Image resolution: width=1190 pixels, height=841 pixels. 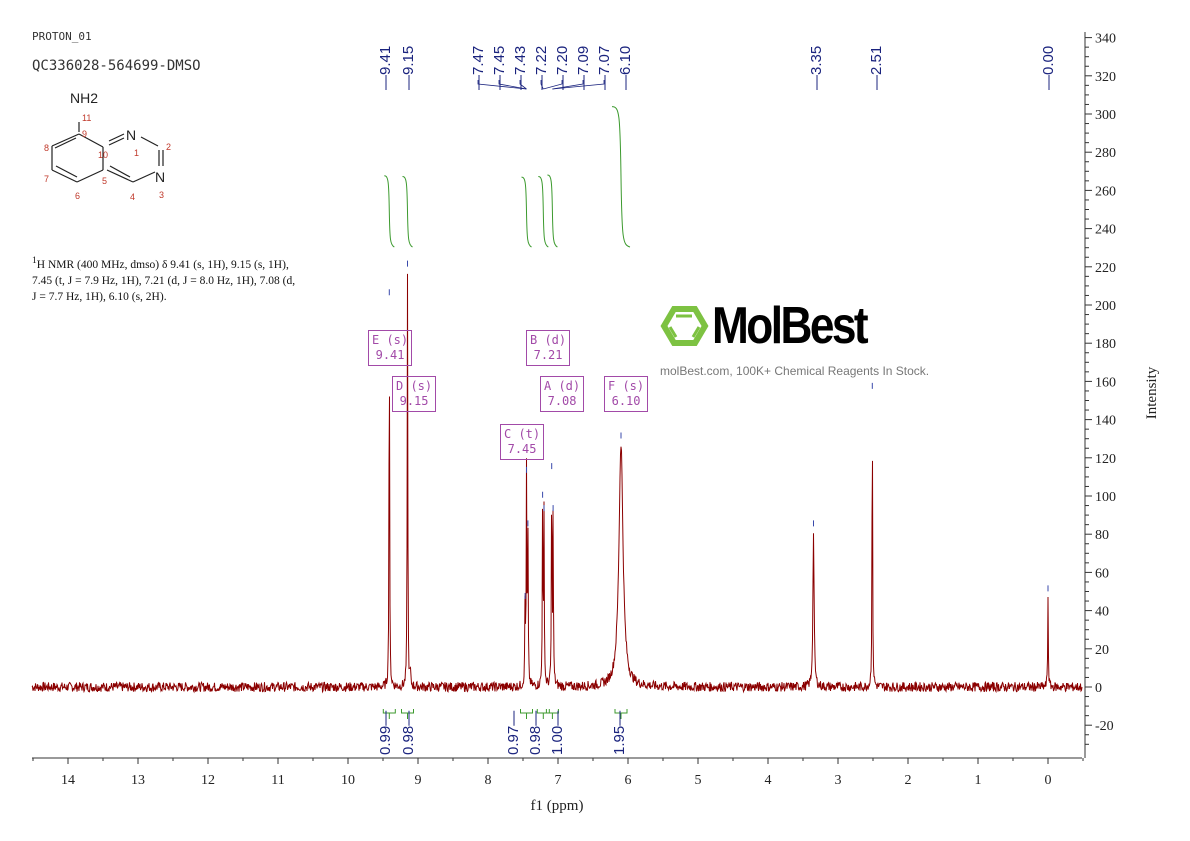 I want to click on multiplet-box-f: F (s) 6.10, so click(x=626, y=394).